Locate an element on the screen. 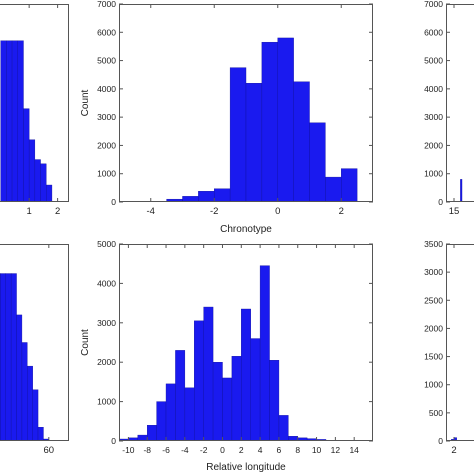 The image size is (474, 474). panel-top-right-bars is located at coordinates (461, 190).